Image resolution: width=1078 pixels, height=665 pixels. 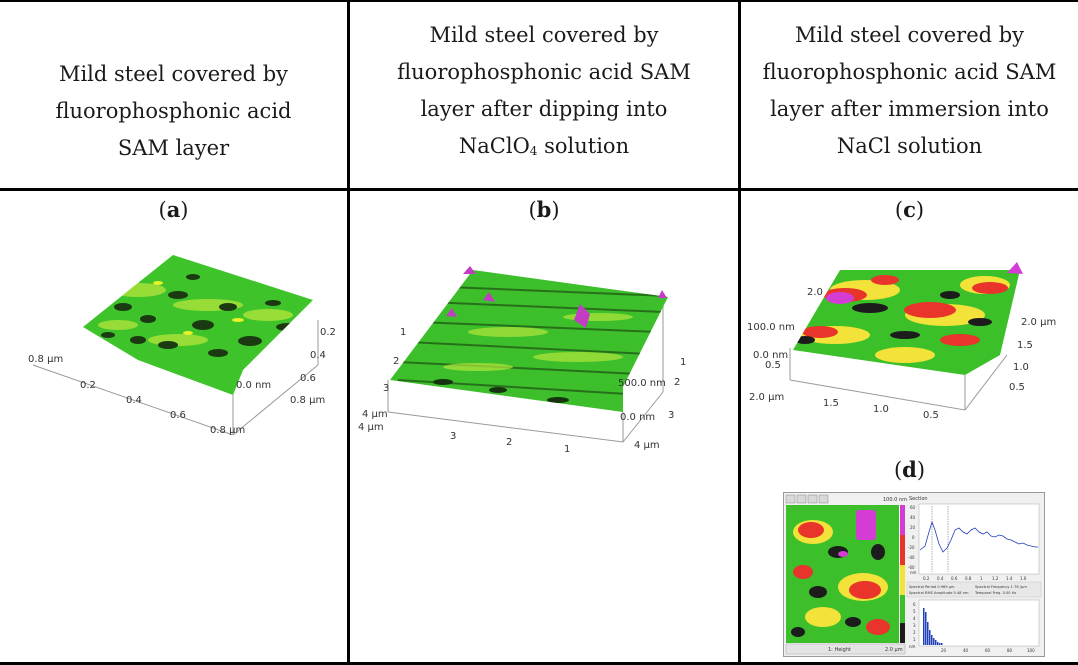 What do you see at coordinates (567, 449) in the screenshot?
I see `b-bottom-tick-4: 1` at bounding box center [567, 449].